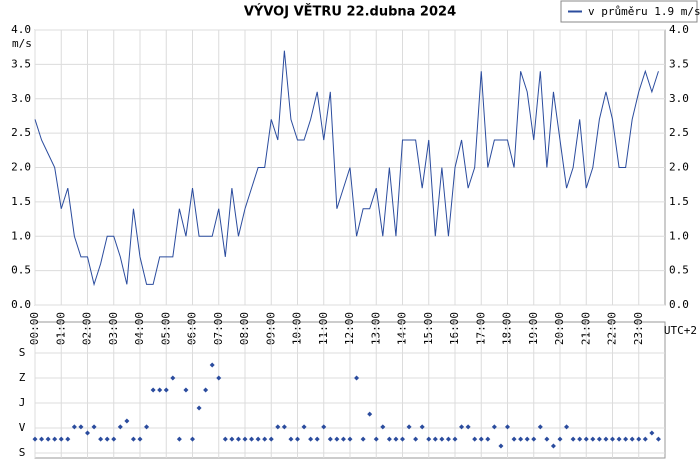  What do you see at coordinates (21, 98) in the screenshot?
I see `y-tick-label: 3.0` at bounding box center [21, 98].